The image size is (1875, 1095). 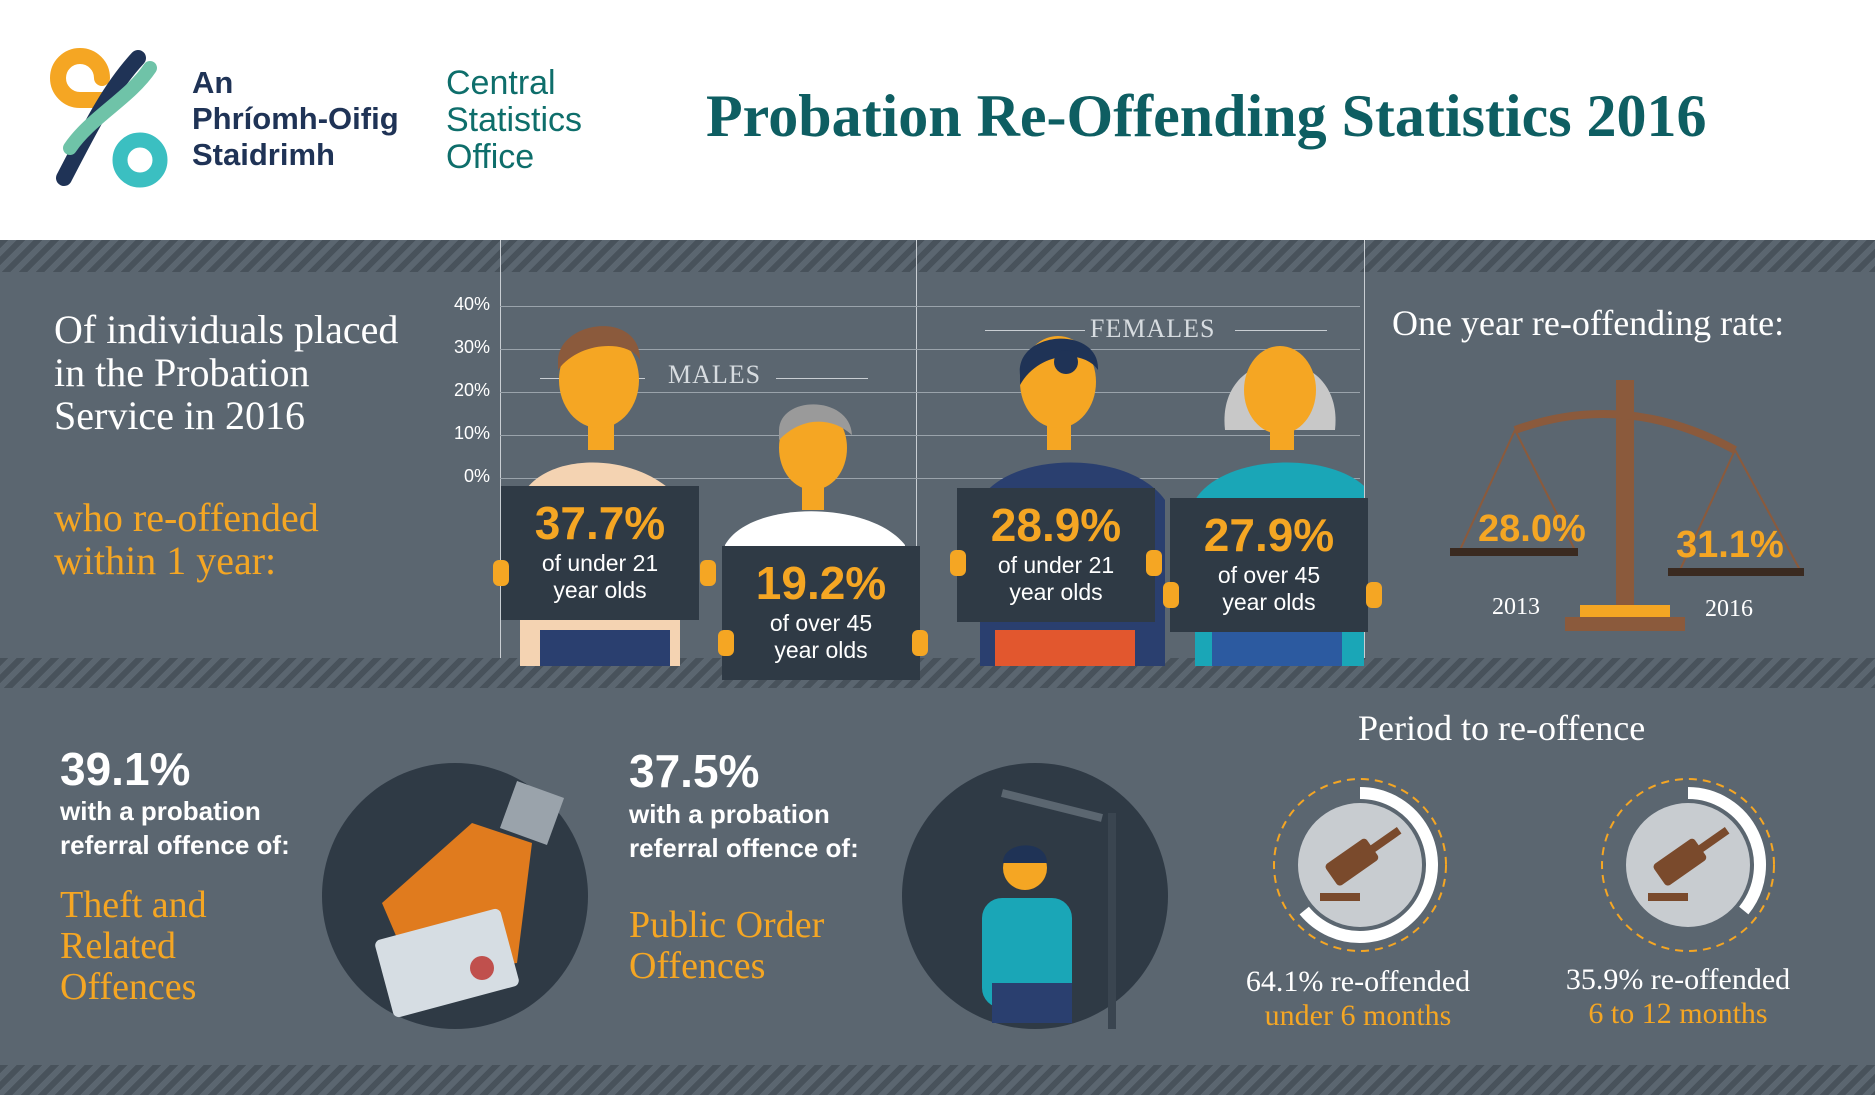 What do you see at coordinates (1502, 728) in the screenshot?
I see `period-title: Period to re-offence` at bounding box center [1502, 728].